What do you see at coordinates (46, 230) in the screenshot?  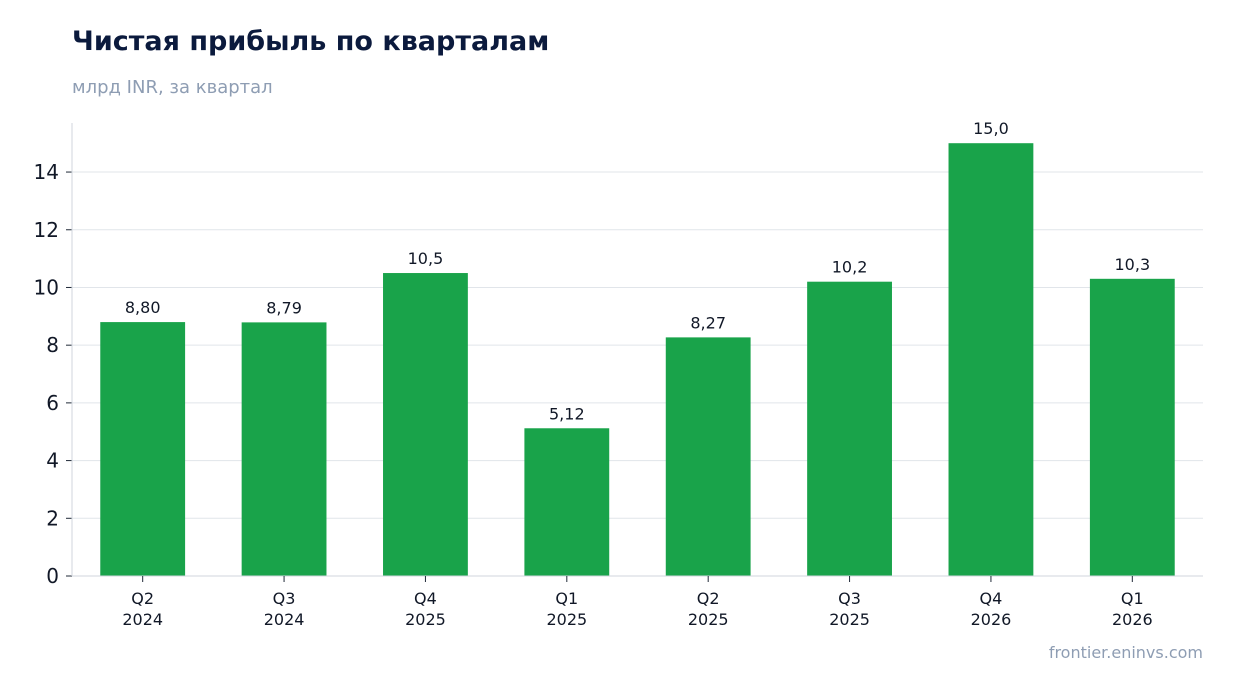 I see `y-tick-label: 12` at bounding box center [46, 230].